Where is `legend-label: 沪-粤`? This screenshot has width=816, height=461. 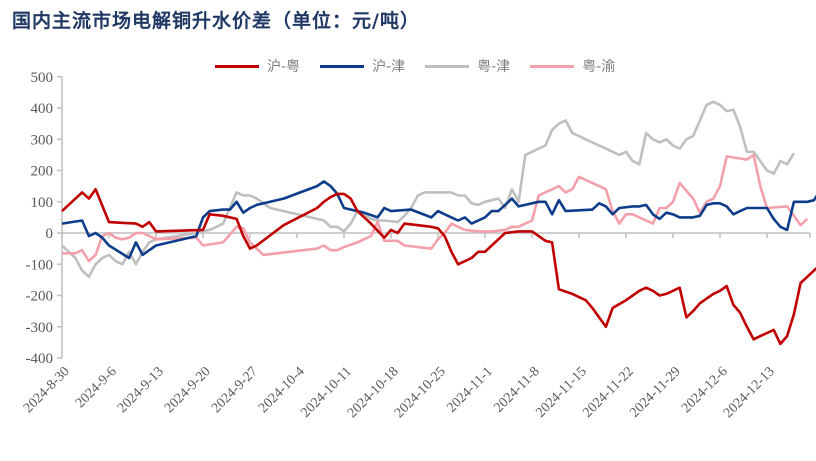
legend-label: 沪-粤 is located at coordinates (284, 67).